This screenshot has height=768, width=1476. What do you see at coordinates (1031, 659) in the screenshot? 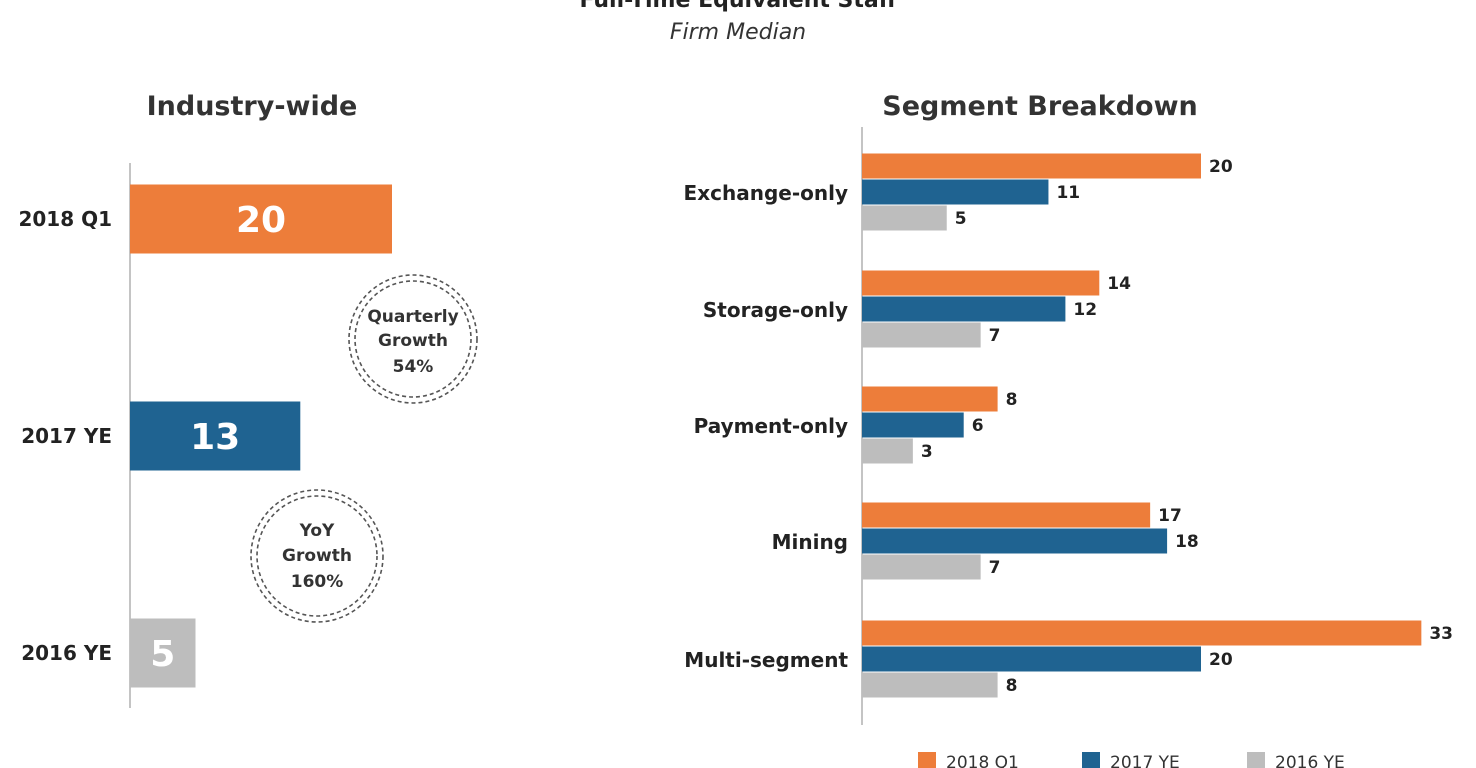
I see `bar-multi-segment-2017-ye` at bounding box center [1031, 659].